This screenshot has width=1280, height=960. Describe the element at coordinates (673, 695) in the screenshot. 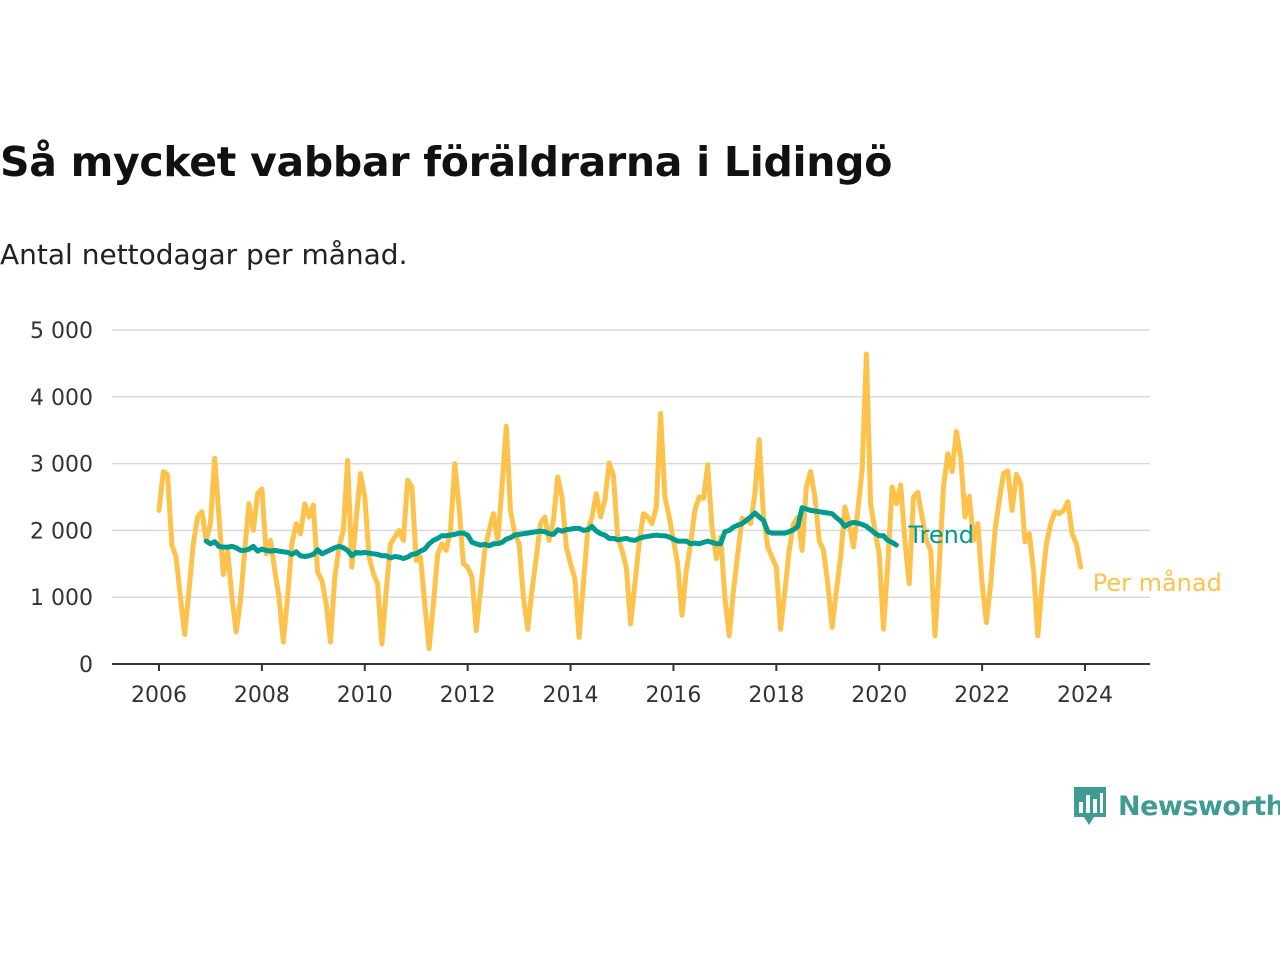

I see `x-tick-label: 2016` at that location.